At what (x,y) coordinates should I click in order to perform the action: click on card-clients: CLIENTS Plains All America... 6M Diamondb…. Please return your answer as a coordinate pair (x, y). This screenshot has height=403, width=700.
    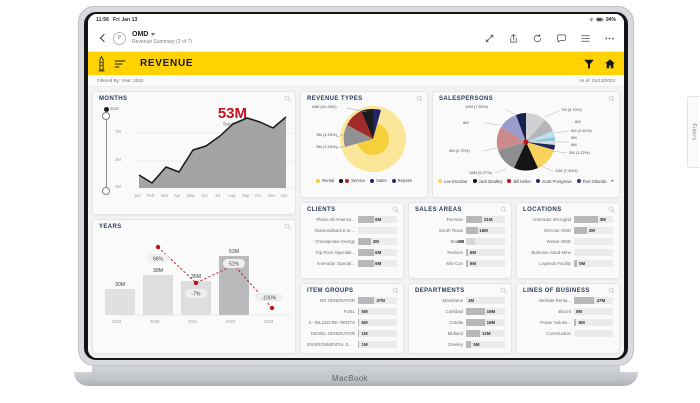
    Looking at the image, I should click on (352, 240).